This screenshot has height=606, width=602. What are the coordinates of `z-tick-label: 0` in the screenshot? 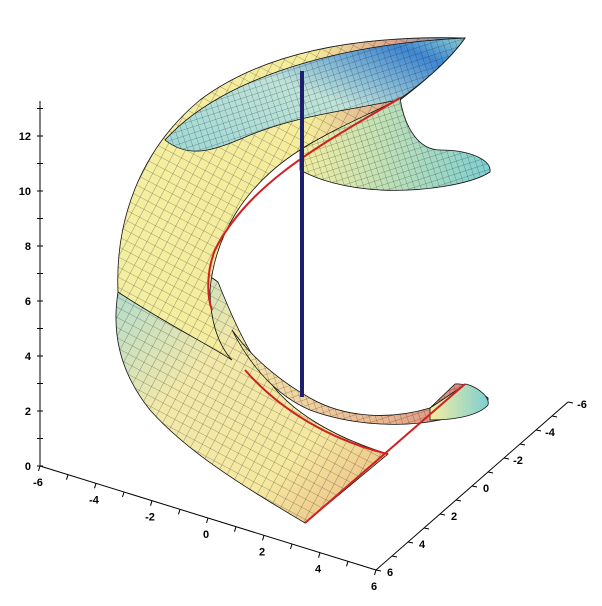 It's located at (28, 467).